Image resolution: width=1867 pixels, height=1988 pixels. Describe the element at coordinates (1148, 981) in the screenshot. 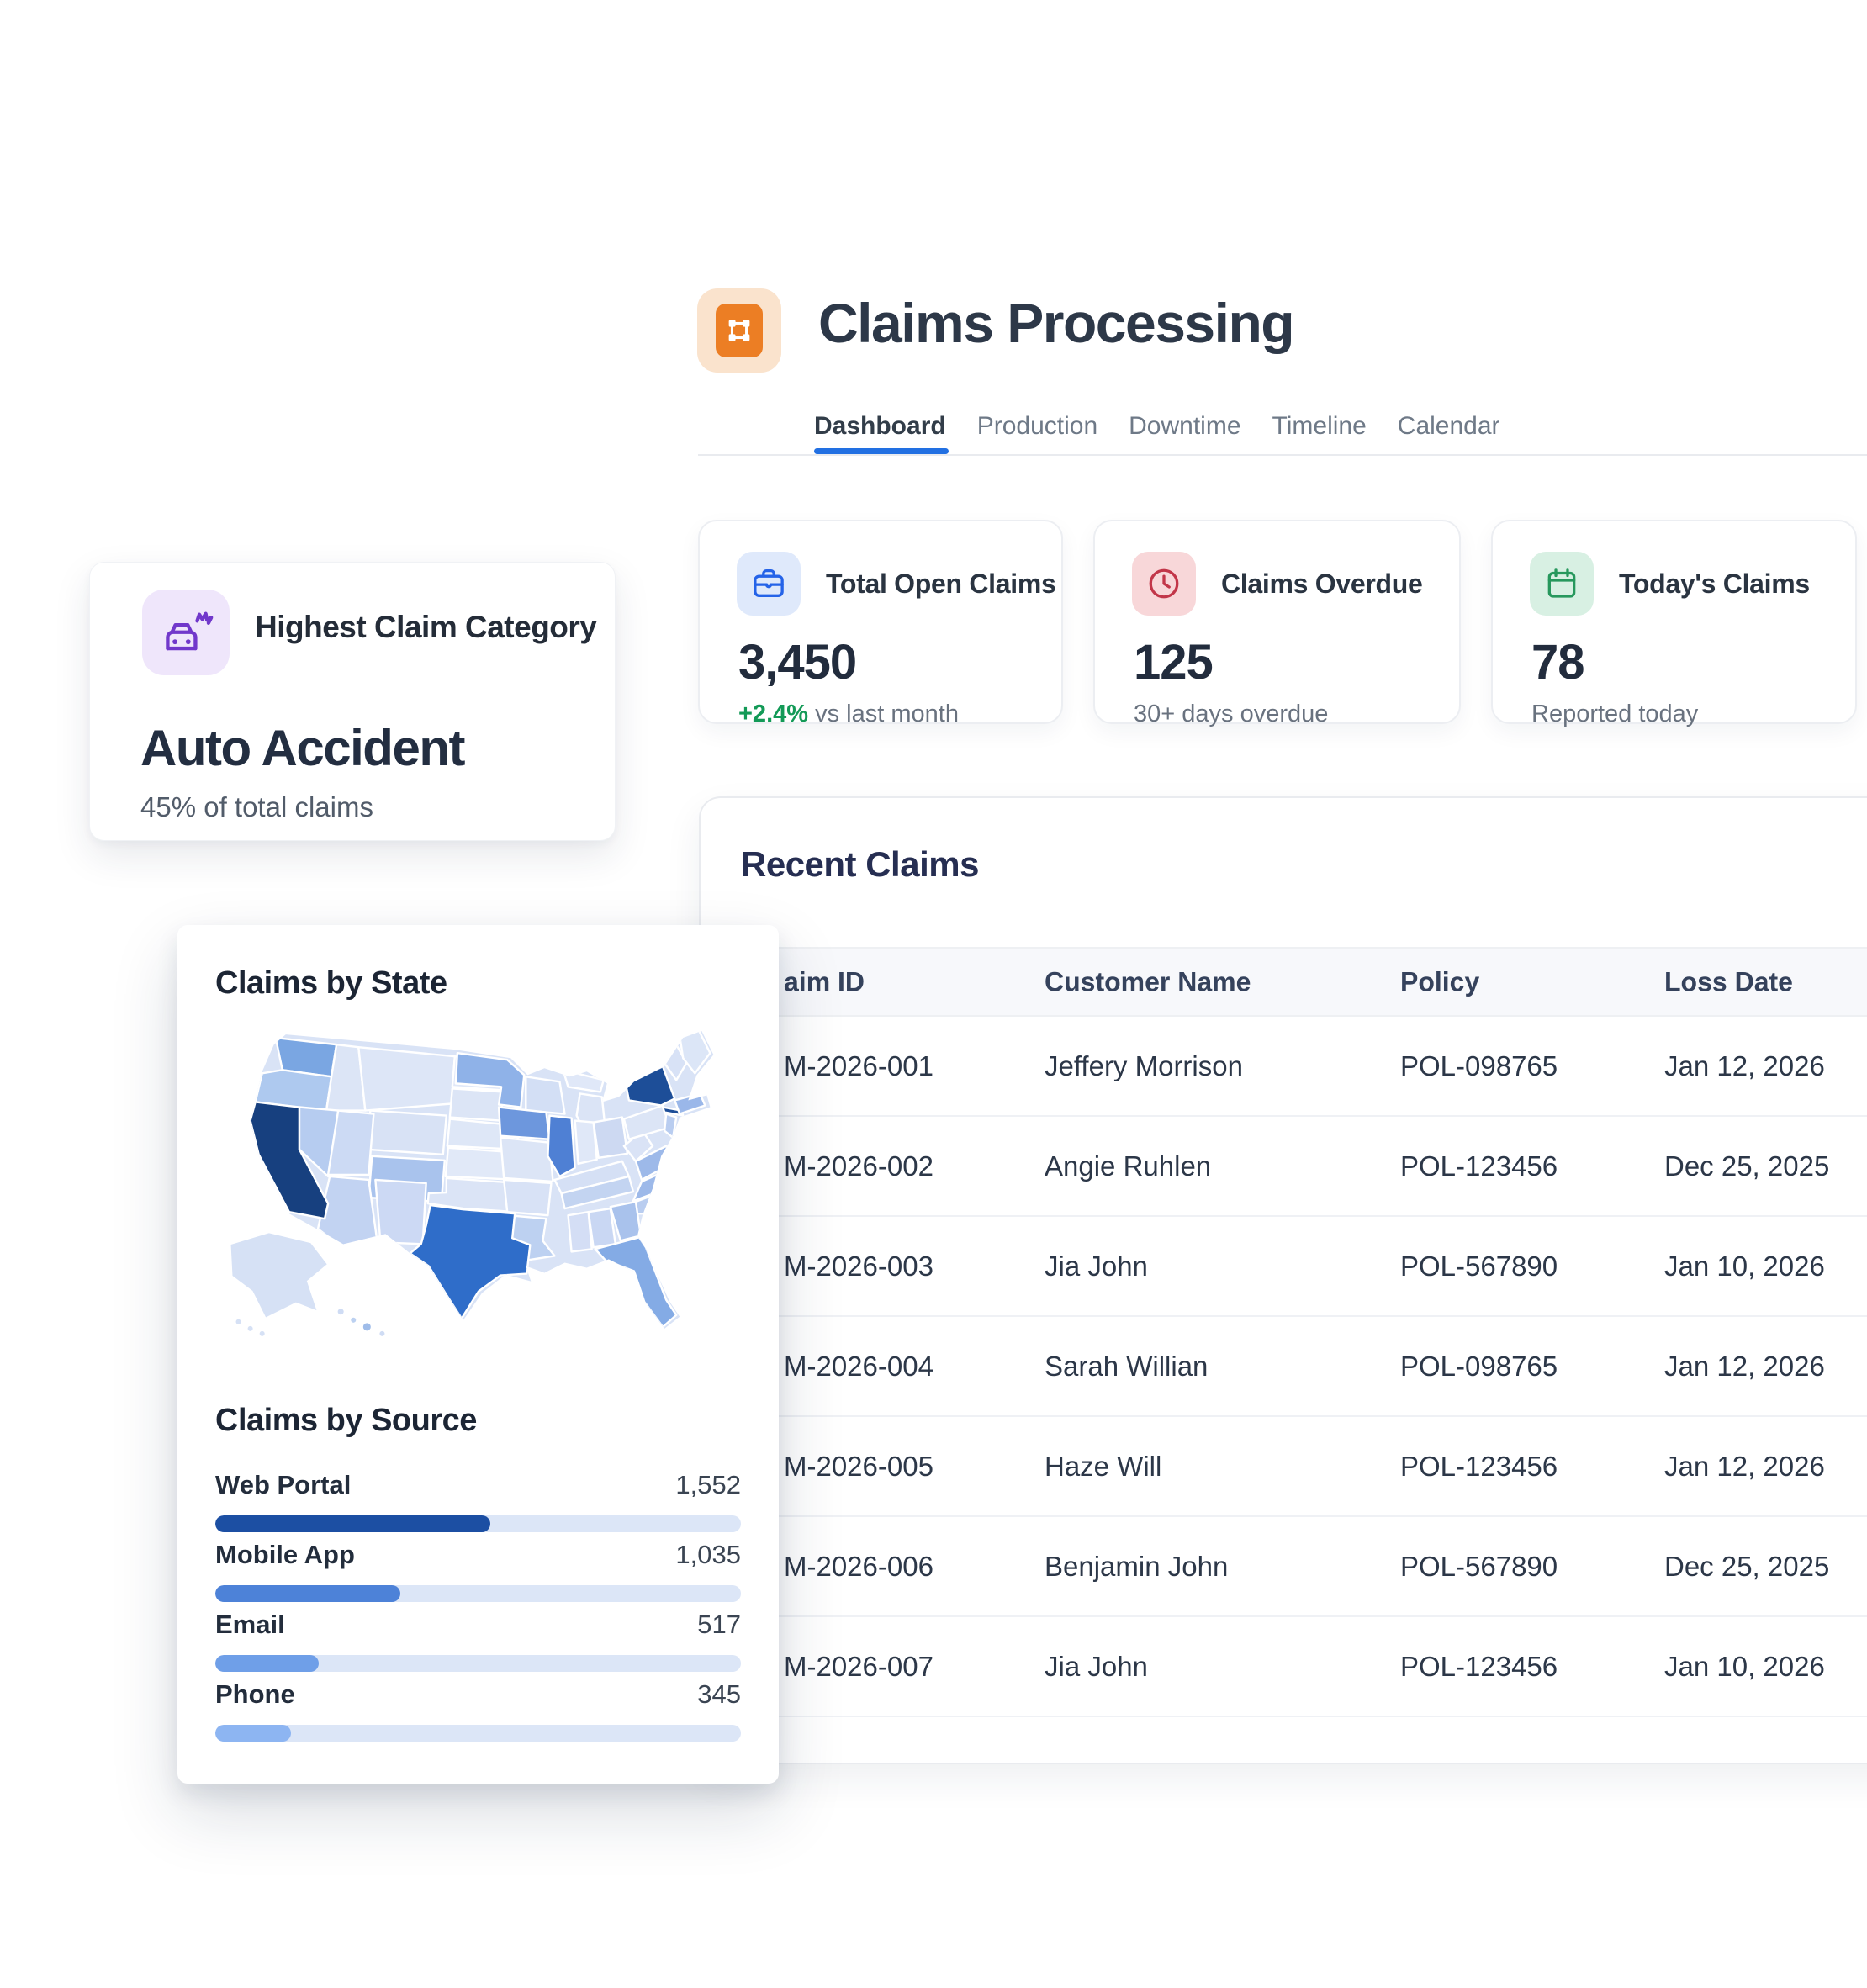

I see `column-header-customer-name: Customer Name` at that location.